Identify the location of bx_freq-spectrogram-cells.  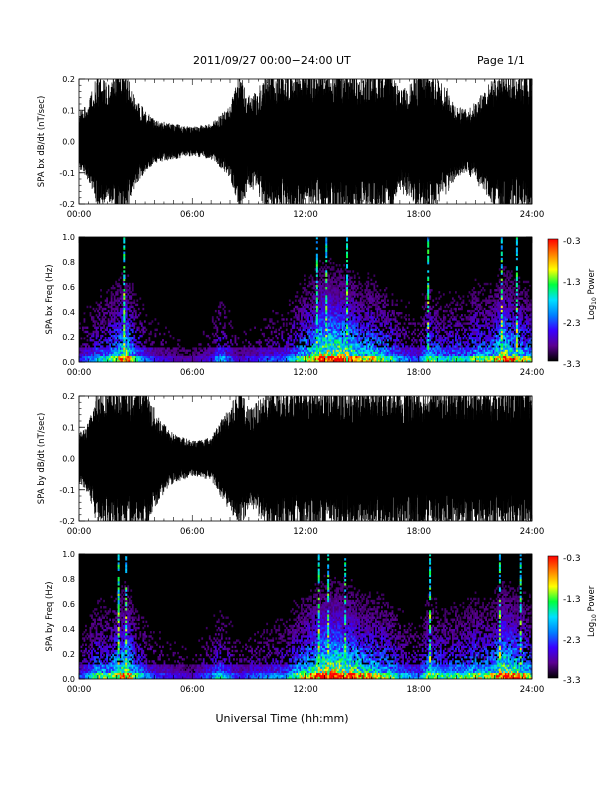
(305, 299).